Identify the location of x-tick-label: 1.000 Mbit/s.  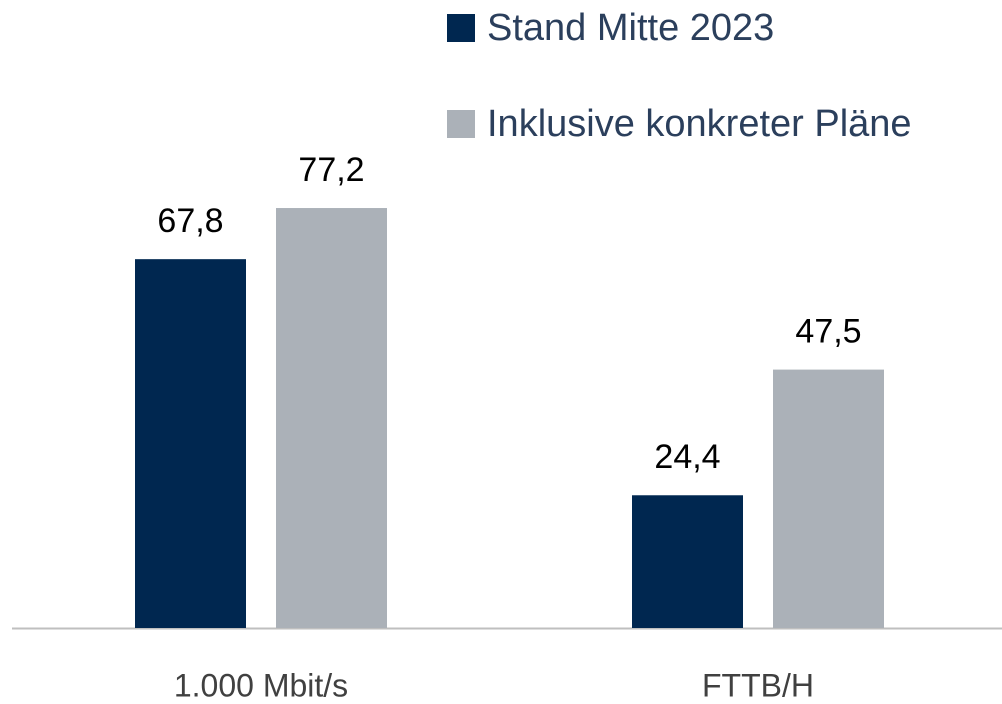
(261, 685).